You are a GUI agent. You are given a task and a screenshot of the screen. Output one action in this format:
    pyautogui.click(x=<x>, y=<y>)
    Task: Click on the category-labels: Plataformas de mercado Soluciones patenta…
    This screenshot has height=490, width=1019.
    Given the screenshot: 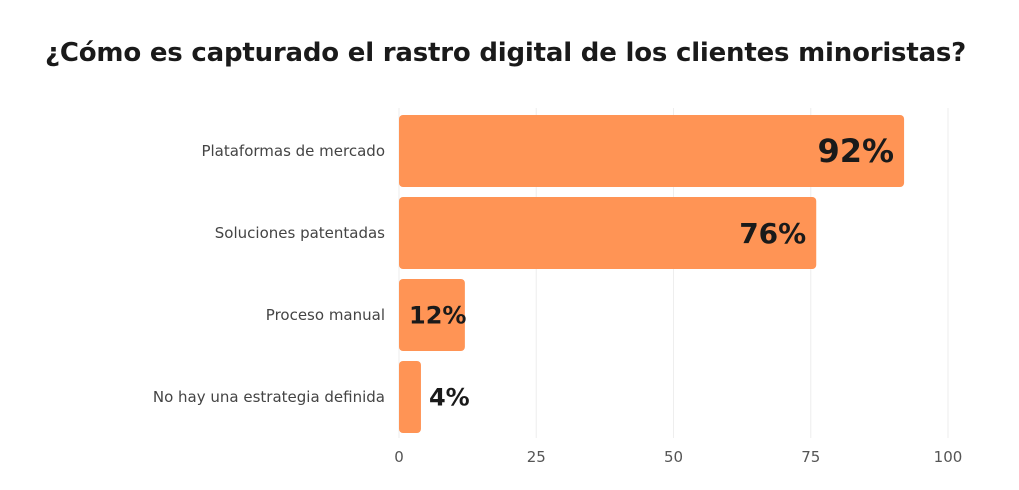 What is the action you would take?
    pyautogui.click(x=269, y=274)
    